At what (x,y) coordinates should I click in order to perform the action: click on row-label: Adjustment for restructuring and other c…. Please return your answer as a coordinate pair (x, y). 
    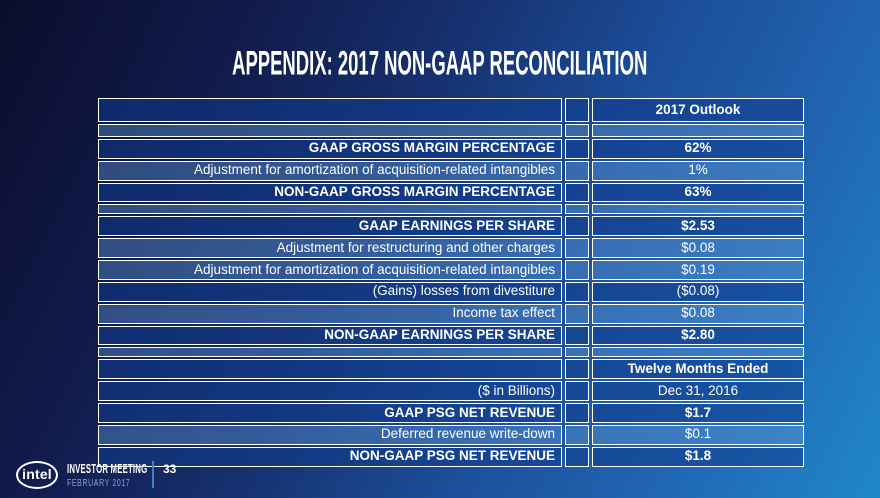
    Looking at the image, I should click on (330, 248).